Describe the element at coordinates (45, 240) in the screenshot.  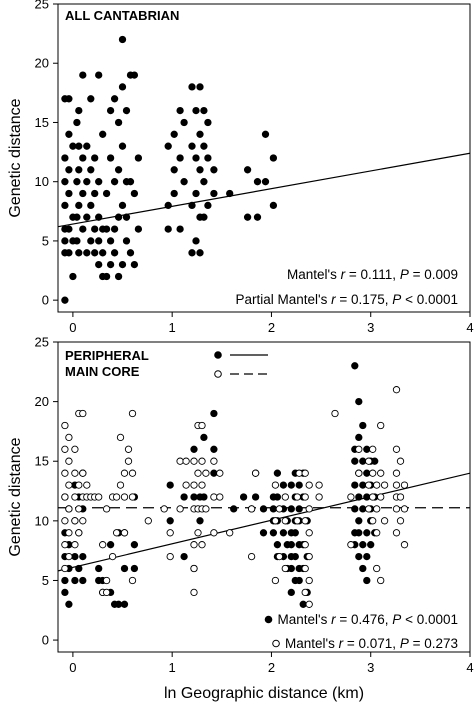
I see `y-tick-label: 5` at that location.